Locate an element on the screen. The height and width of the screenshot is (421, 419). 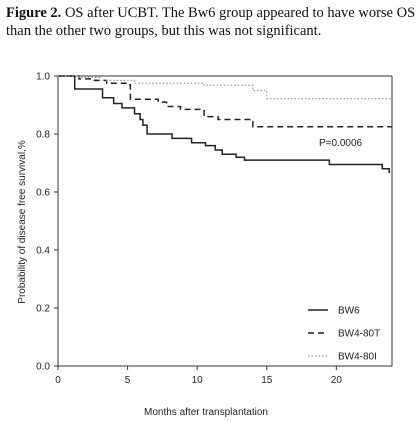
x-tick-label: 20 is located at coordinates (337, 380).